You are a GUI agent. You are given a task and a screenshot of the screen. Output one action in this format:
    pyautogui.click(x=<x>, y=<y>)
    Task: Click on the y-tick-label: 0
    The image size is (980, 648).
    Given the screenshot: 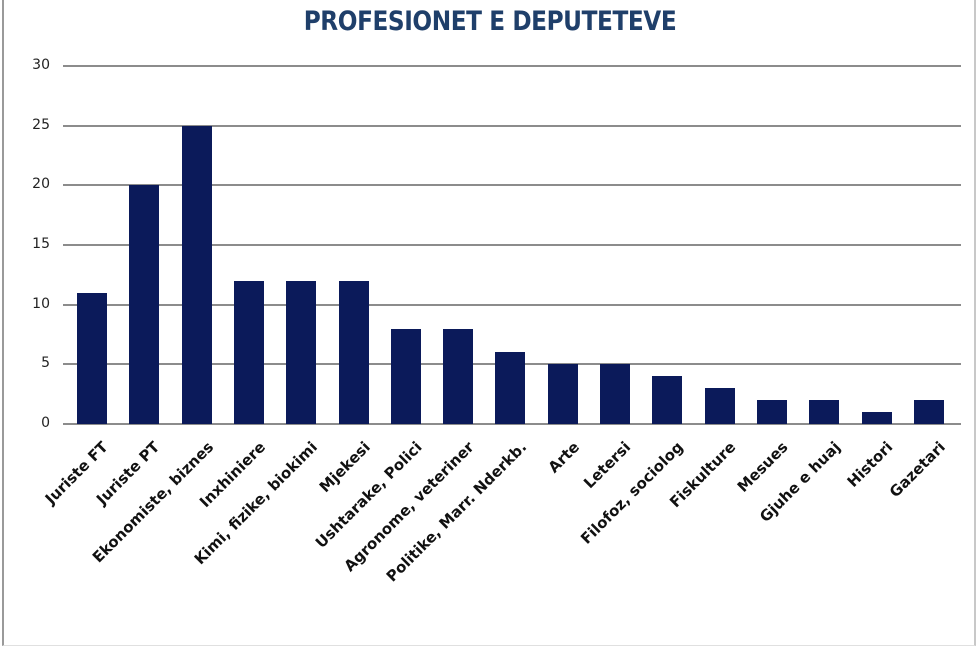 What is the action you would take?
    pyautogui.click(x=45, y=423)
    